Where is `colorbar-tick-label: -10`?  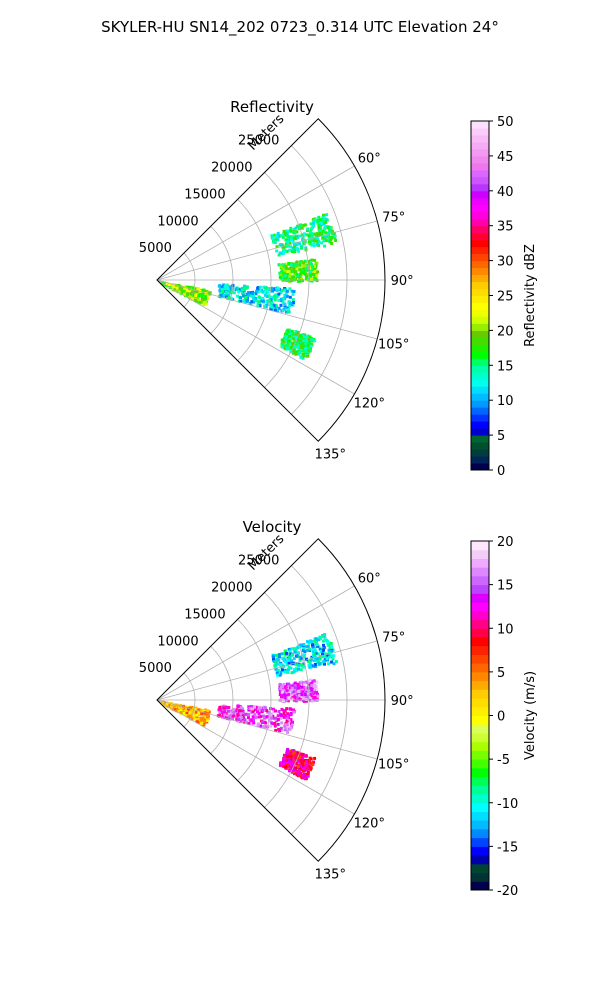
colorbar-tick-label: -10 is located at coordinates (507, 804).